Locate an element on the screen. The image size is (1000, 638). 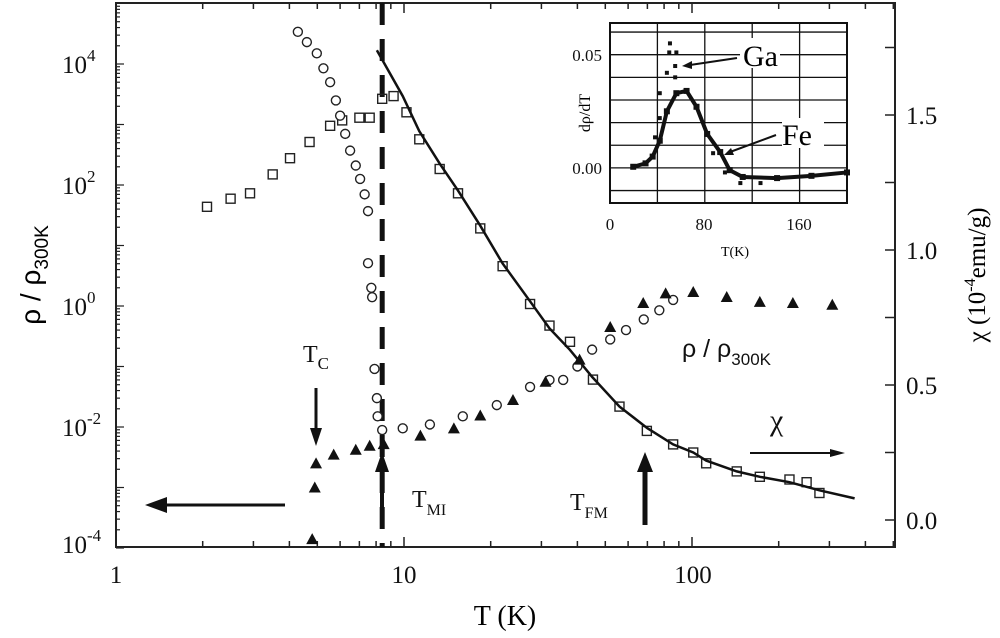
y-left-tick-label: 10⁻² is located at coordinates (81, 425).